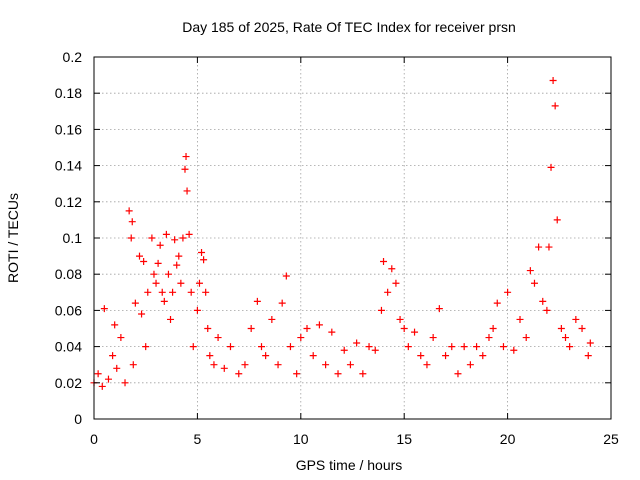 Image resolution: width=640 pixels, height=480 pixels. Describe the element at coordinates (94, 439) in the screenshot. I see `x-tick-label: 0` at that location.